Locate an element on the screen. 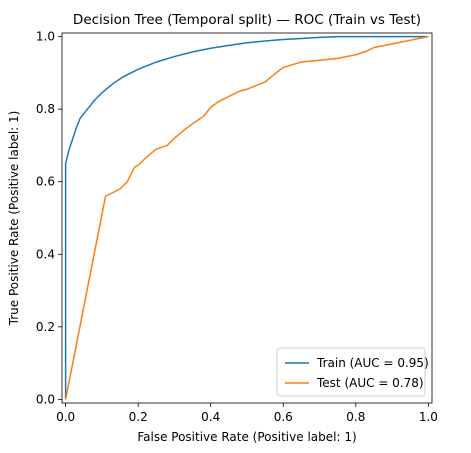  x-tick-label: 0.2 is located at coordinates (138, 417).